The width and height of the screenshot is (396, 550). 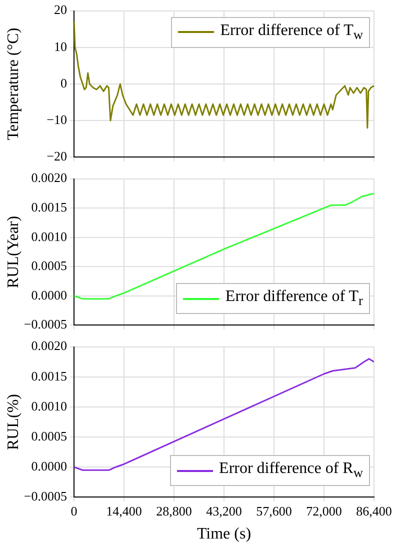 What do you see at coordinates (224, 510) in the screenshot?
I see `x-tick-label: 43,200` at bounding box center [224, 510].